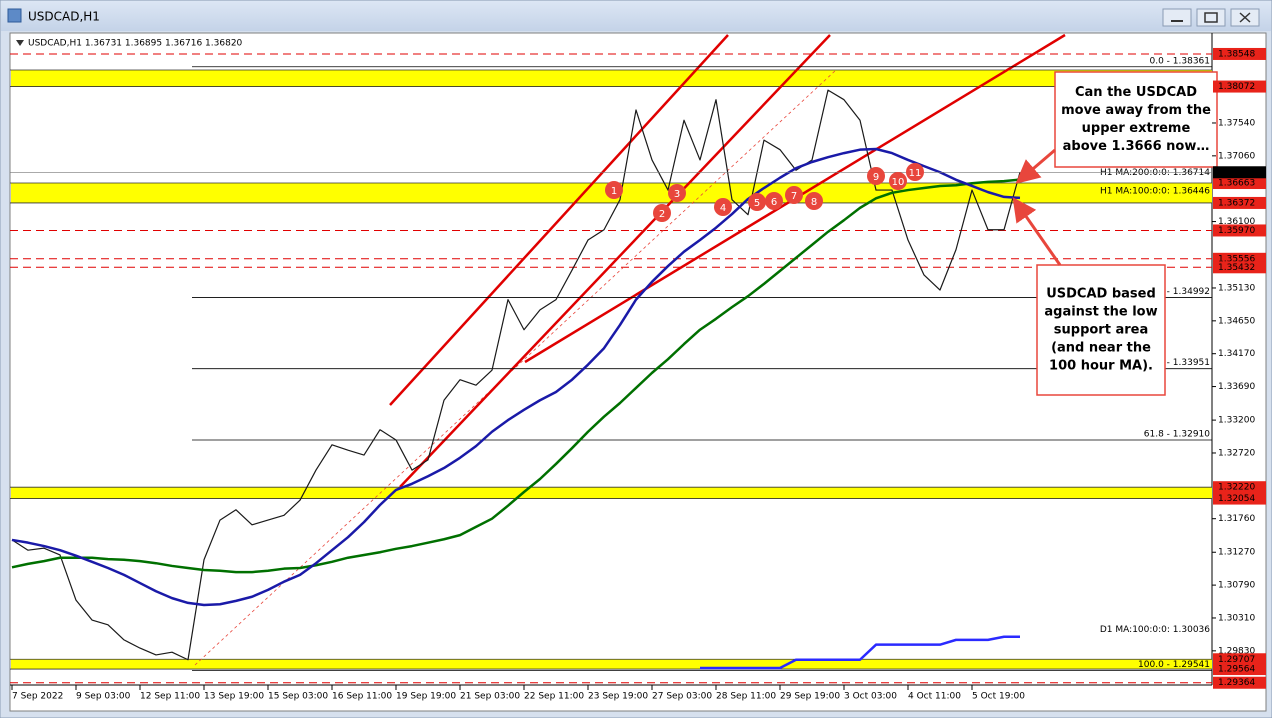  I want to click on x-tick-label: 13 Sep 19:00, so click(234, 697).